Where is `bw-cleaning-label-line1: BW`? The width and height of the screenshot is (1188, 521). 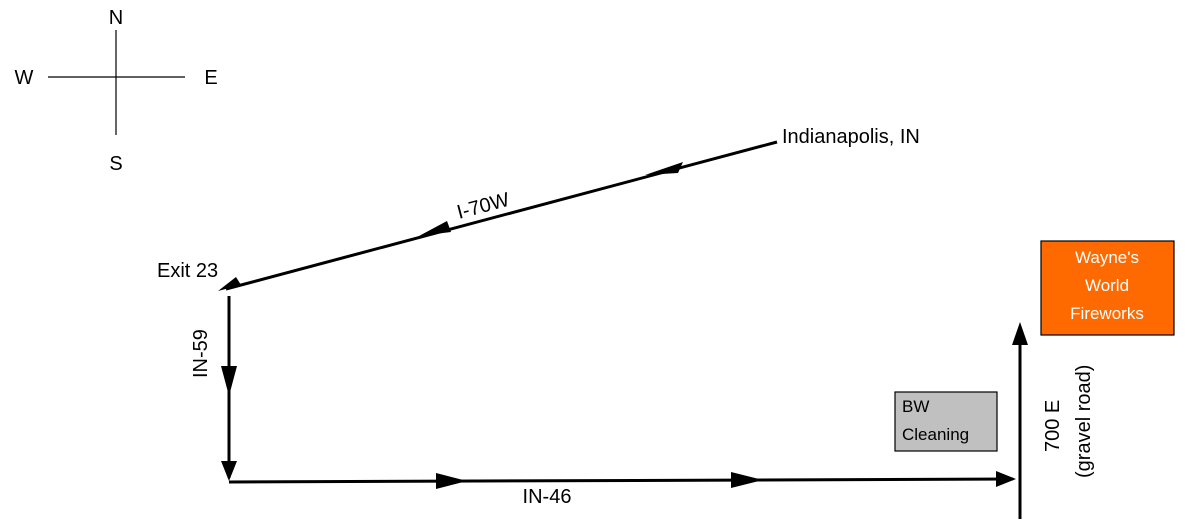
bw-cleaning-label-line1: BW is located at coordinates (915, 406).